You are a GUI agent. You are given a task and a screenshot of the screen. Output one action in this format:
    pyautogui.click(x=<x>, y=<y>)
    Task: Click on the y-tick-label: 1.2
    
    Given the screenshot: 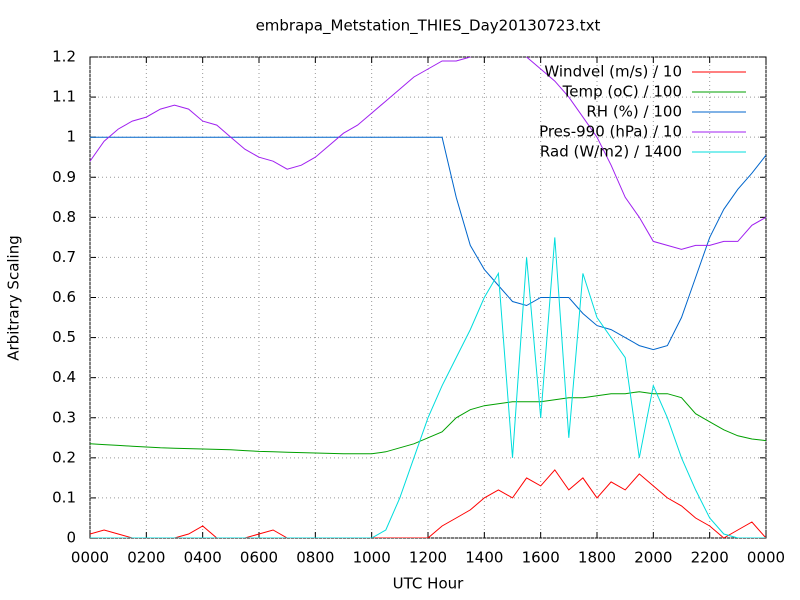 What is the action you would take?
    pyautogui.click(x=64, y=57)
    